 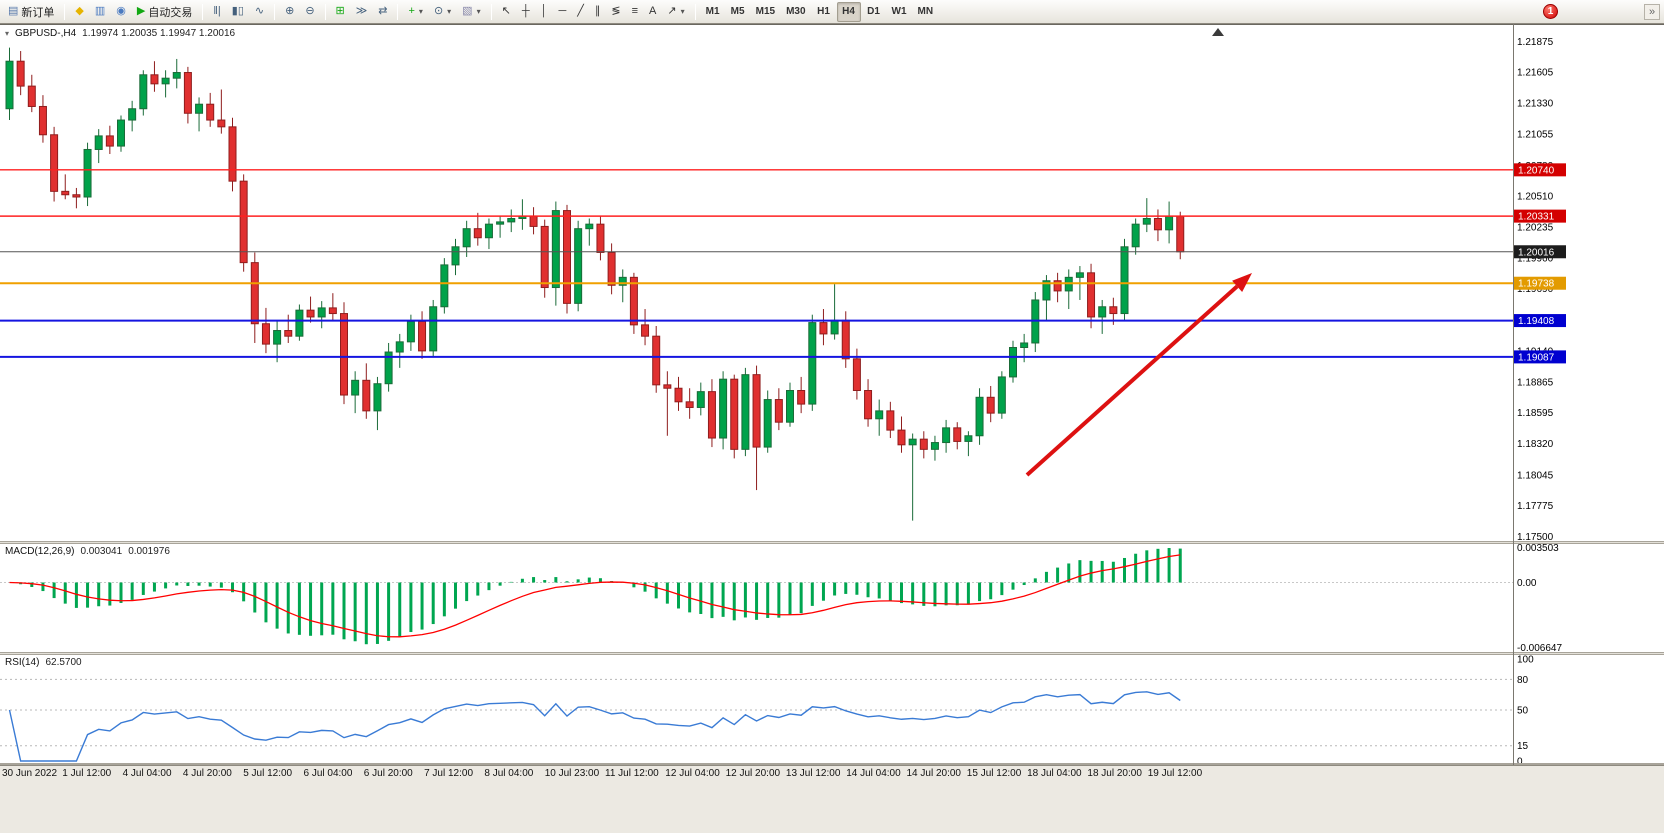 What do you see at coordinates (442, 12) in the screenshot?
I see `periods-dropdown: ⊙ ▾` at bounding box center [442, 12].